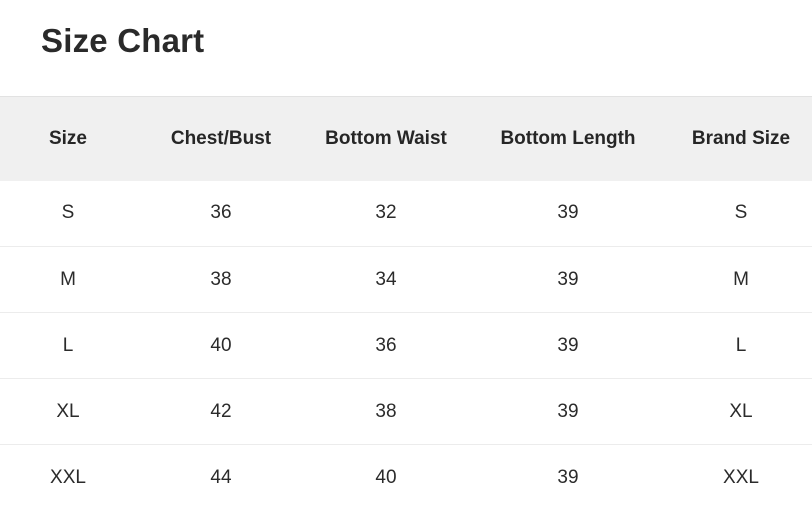  What do you see at coordinates (68, 477) in the screenshot?
I see `cell-size: XXL` at bounding box center [68, 477].